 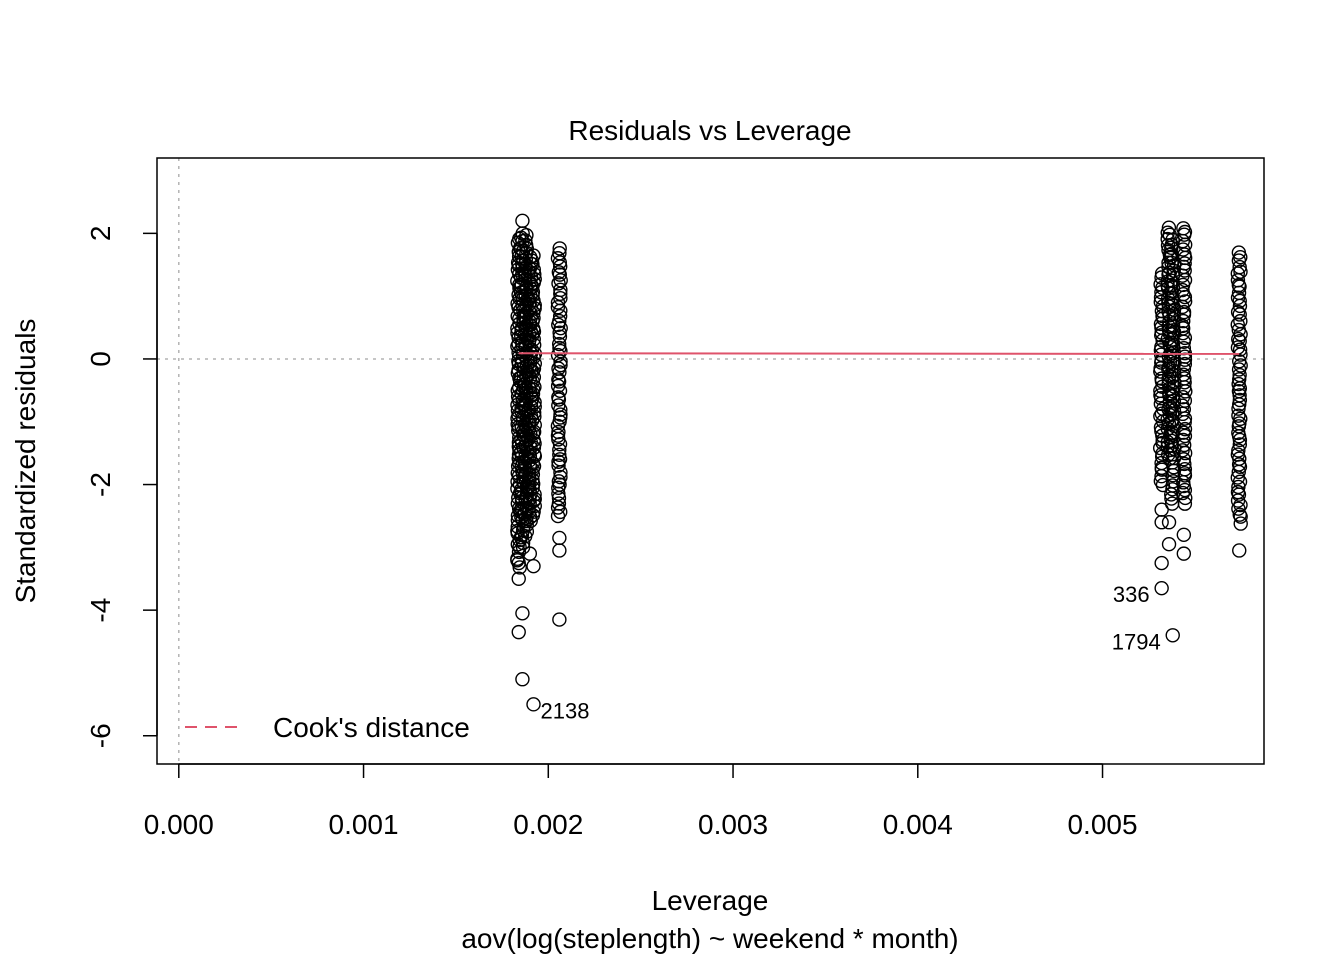 What do you see at coordinates (1102, 824) in the screenshot?
I see `x-tick-label: 0.005` at bounding box center [1102, 824].